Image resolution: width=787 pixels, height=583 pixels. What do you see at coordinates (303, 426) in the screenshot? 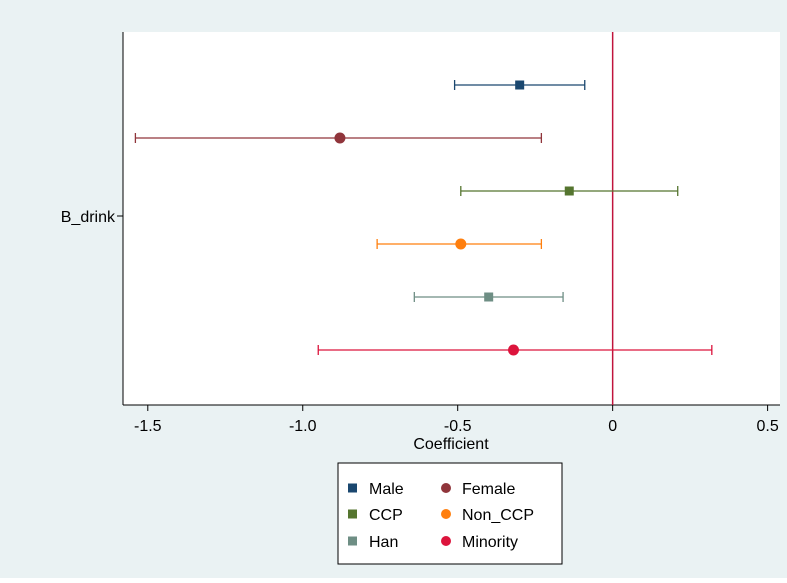
I see `x-tick-label: -1.0` at bounding box center [303, 426].